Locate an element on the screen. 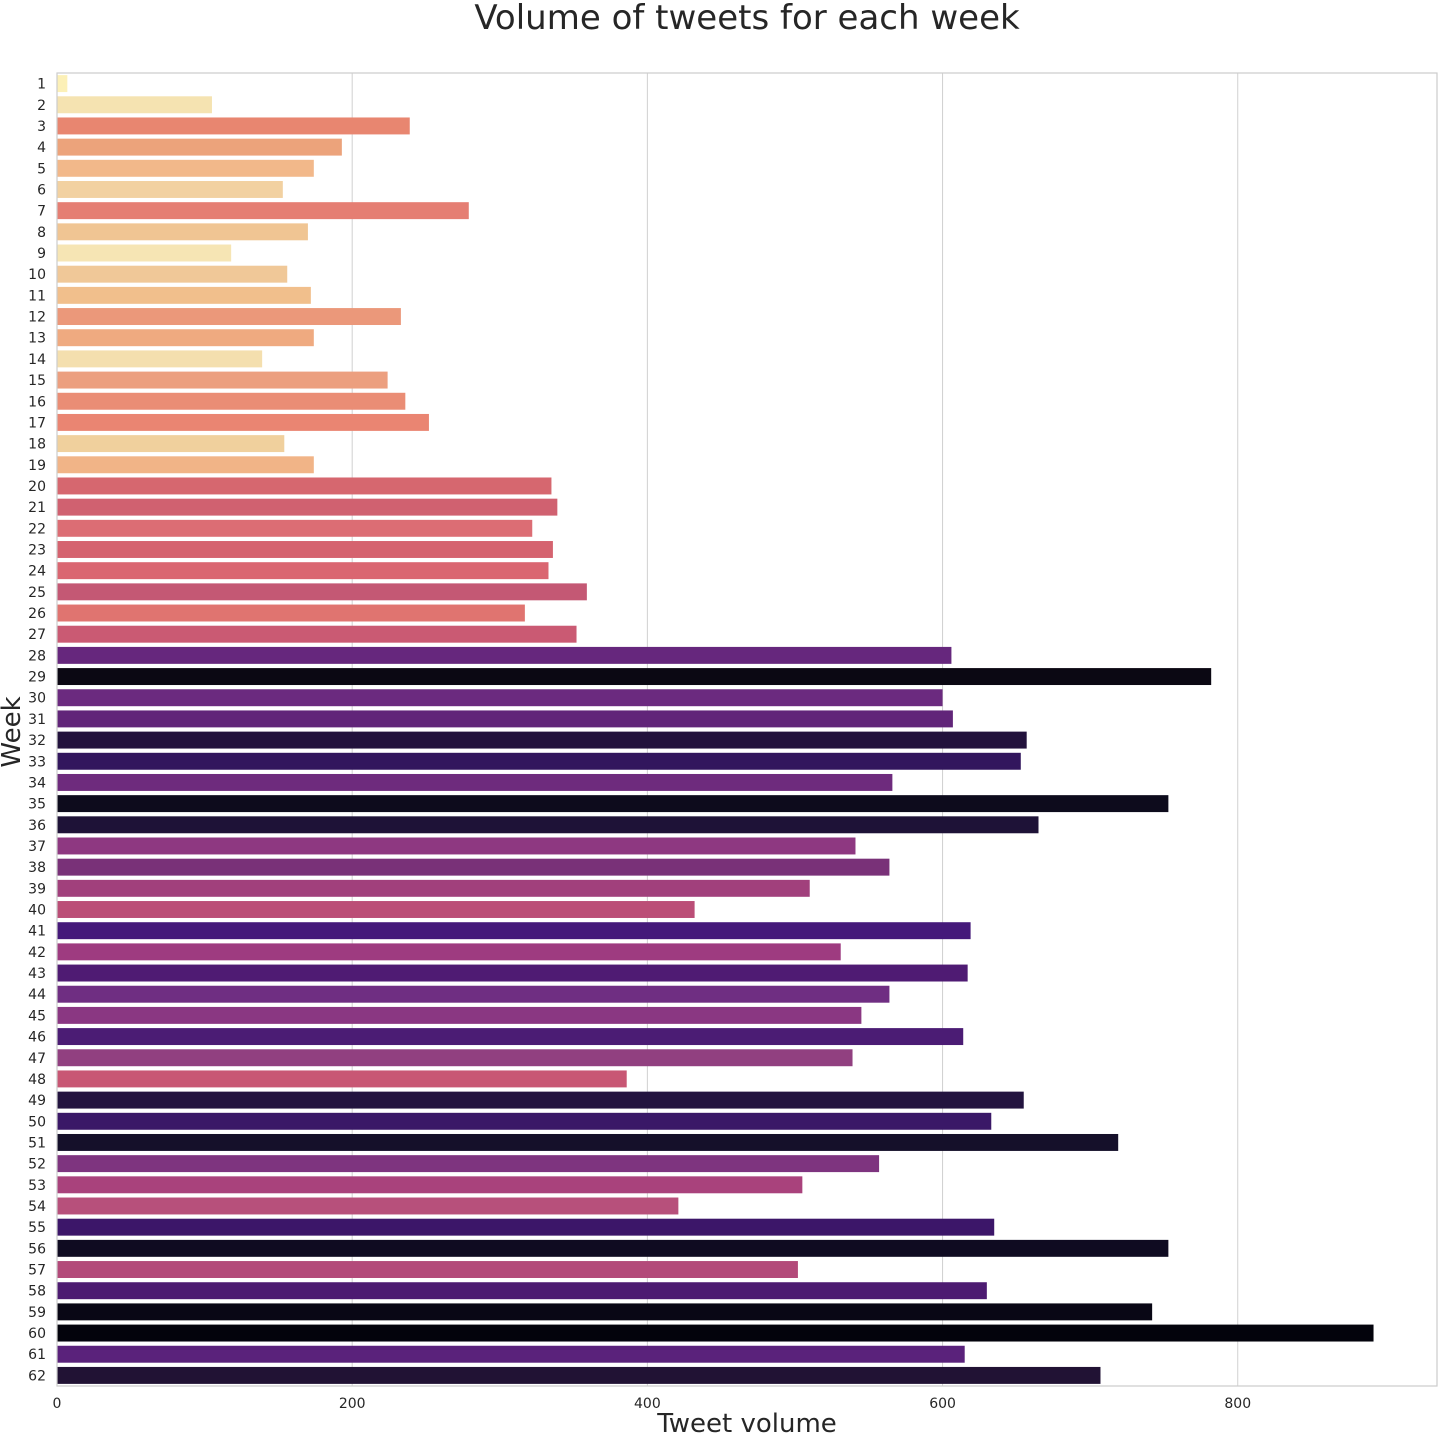 This screenshot has height=1445, width=1440. y-tick-label: 33 is located at coordinates (37, 762).